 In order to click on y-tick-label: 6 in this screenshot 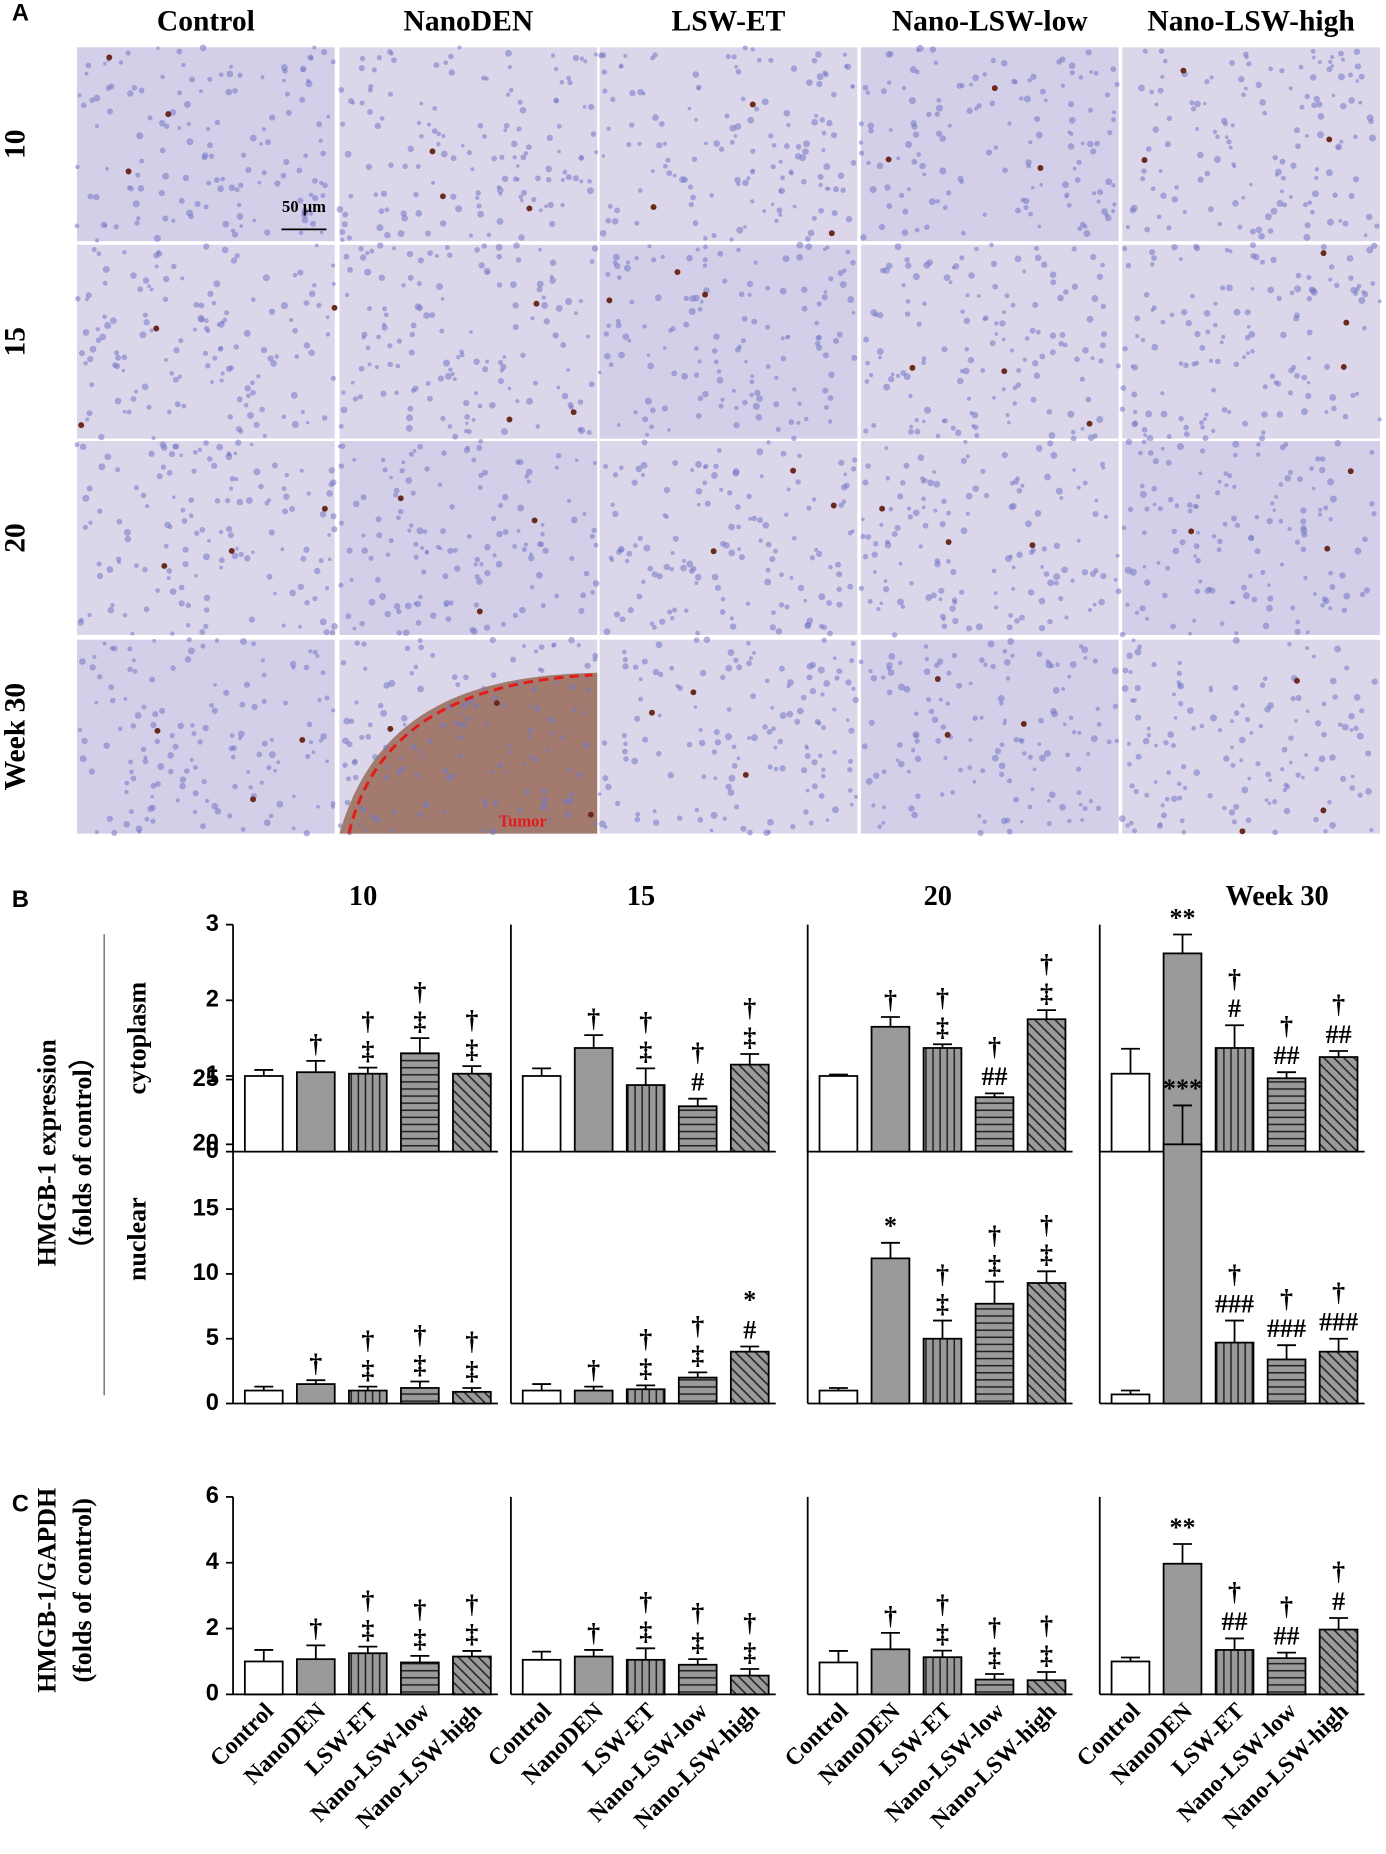, I will do `click(212, 1496)`.